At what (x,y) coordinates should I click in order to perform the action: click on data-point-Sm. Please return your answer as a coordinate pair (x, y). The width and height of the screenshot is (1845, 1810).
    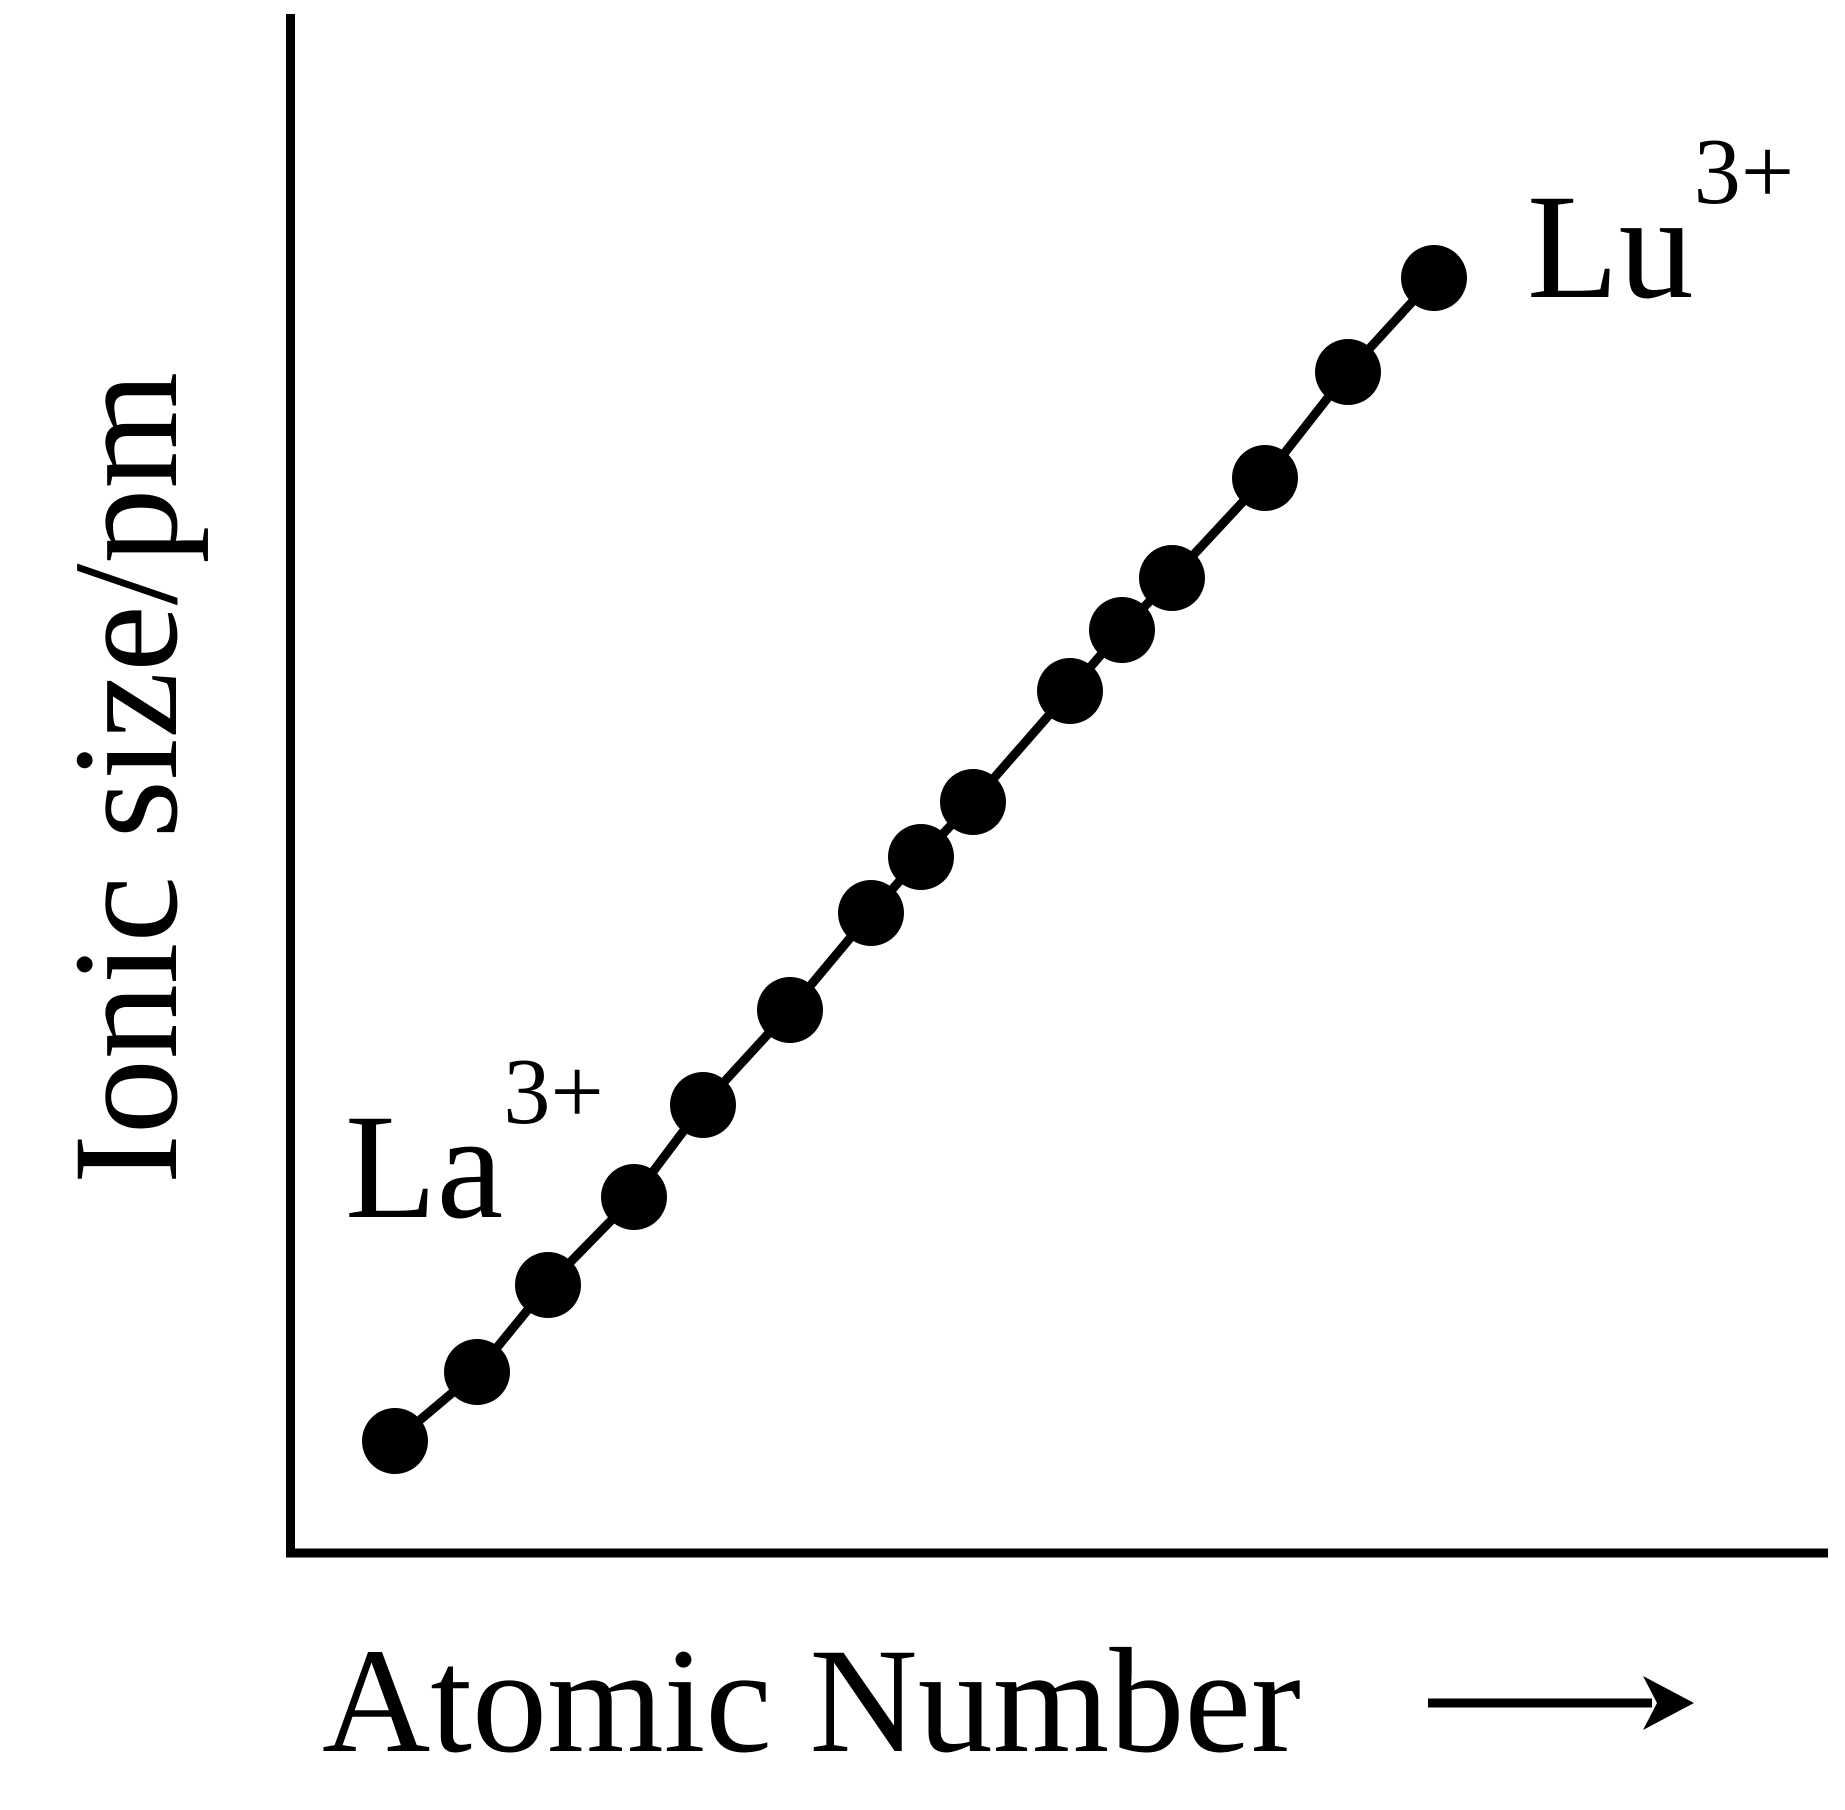
    Looking at the image, I should click on (790, 1010).